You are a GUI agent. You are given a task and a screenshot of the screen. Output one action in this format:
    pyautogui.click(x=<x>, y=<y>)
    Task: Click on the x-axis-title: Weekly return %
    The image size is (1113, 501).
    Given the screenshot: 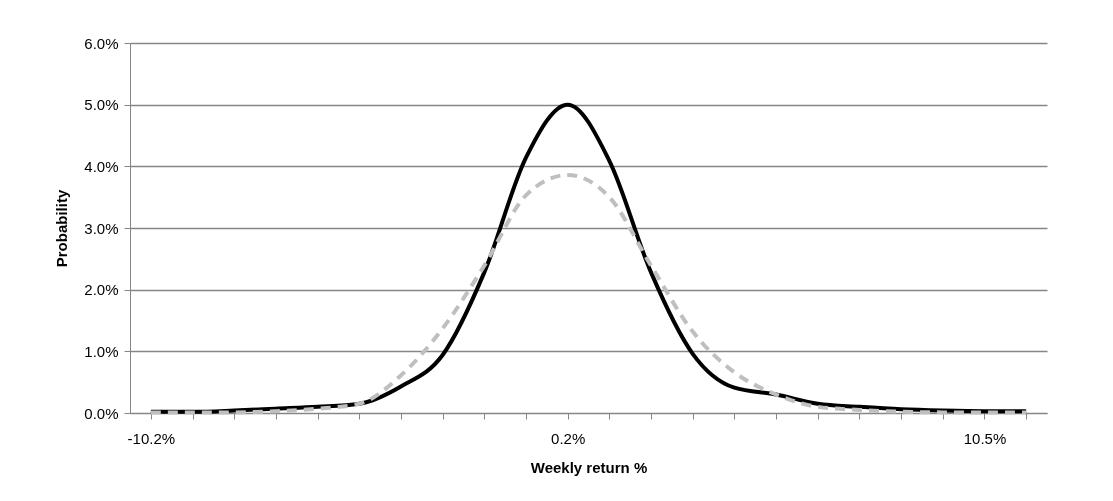 What is the action you would take?
    pyautogui.click(x=589, y=467)
    